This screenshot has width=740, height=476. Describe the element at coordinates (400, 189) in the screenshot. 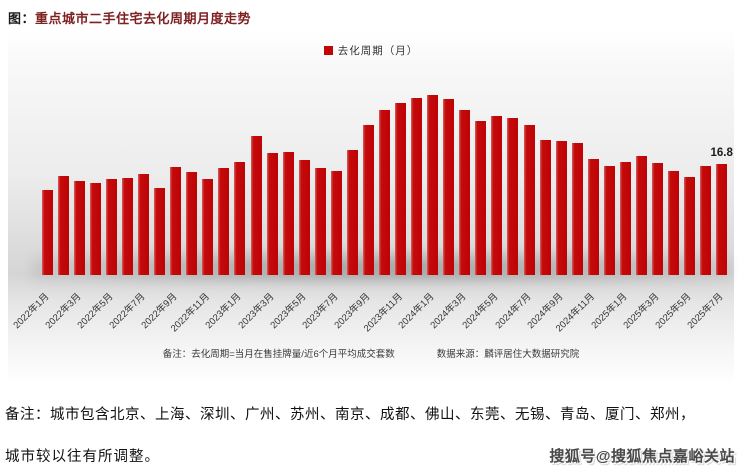

I see `bar-2023年11月` at that location.